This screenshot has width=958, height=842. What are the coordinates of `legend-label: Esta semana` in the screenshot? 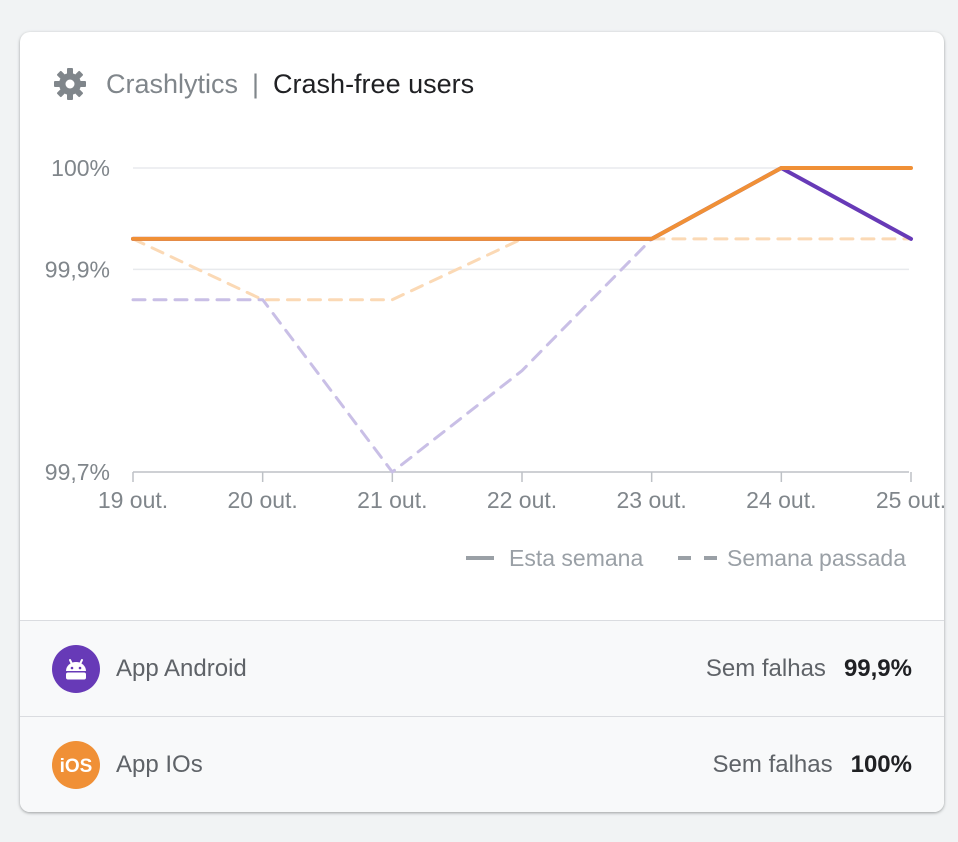 It's located at (576, 558).